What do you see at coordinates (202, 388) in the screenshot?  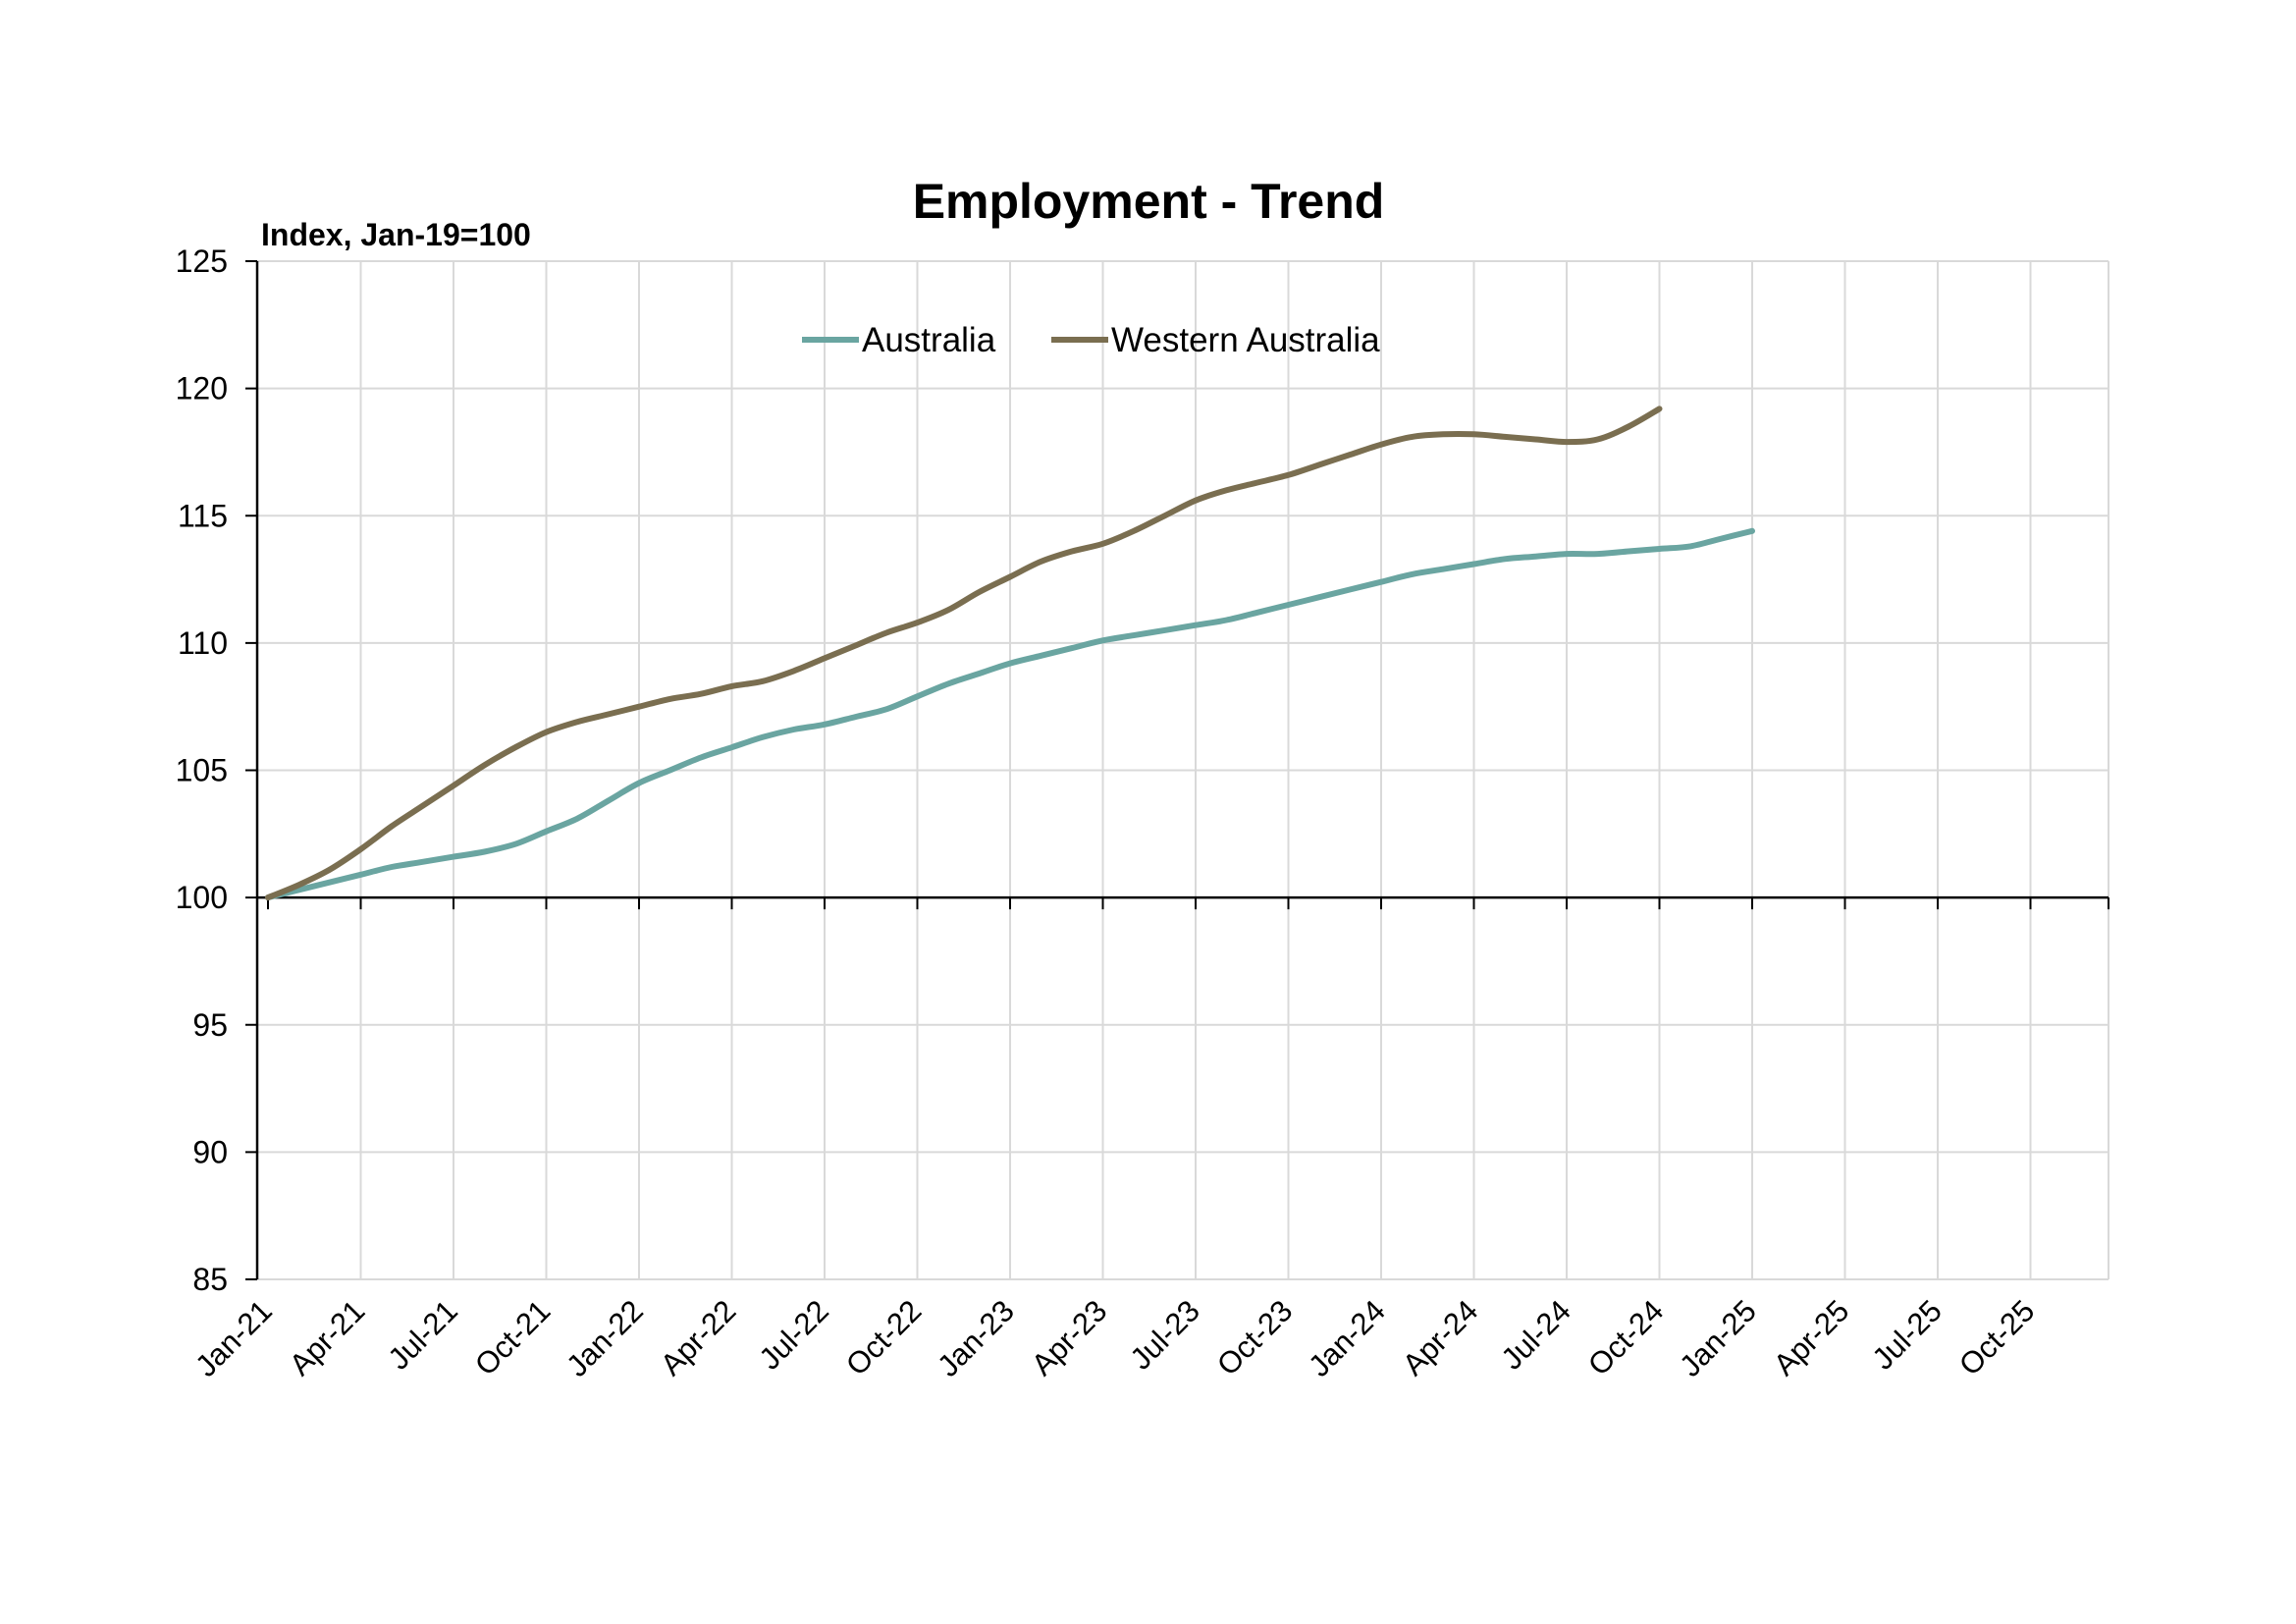 I see `y-tick-label: 120` at bounding box center [202, 388].